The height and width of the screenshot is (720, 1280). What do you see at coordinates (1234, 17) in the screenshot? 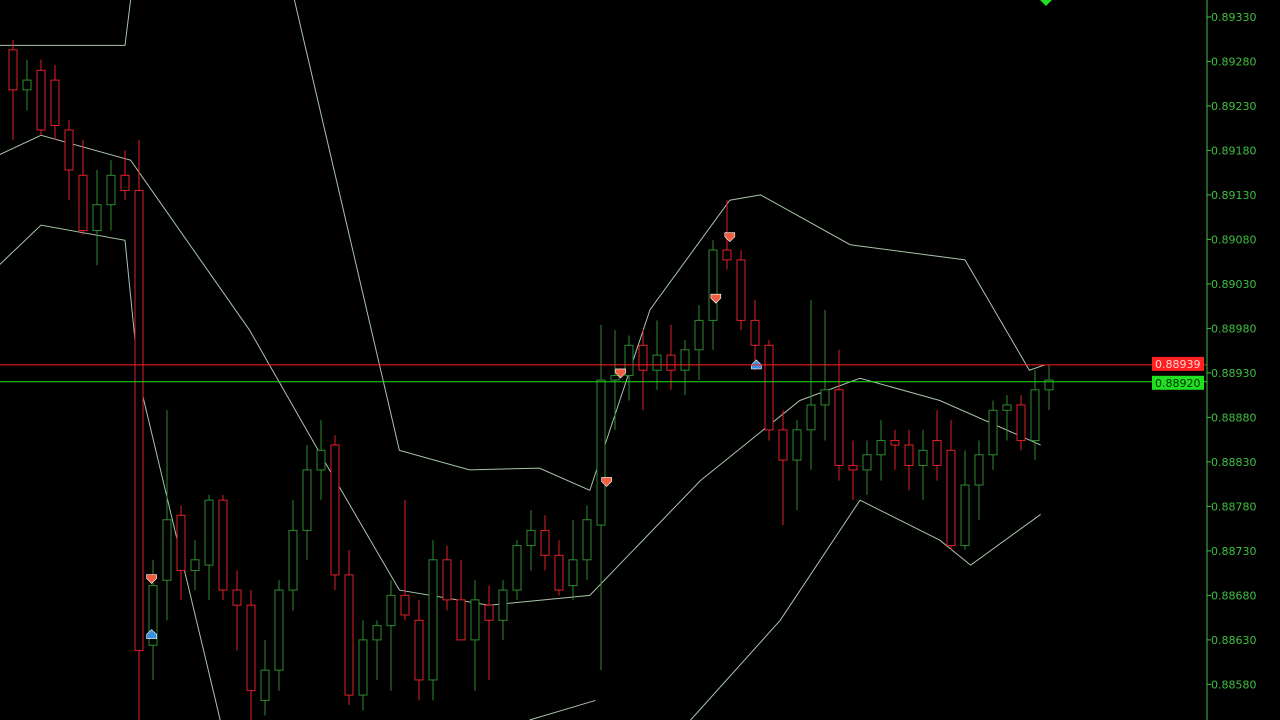
I see `y-tick-label: 0.89330` at bounding box center [1234, 17].